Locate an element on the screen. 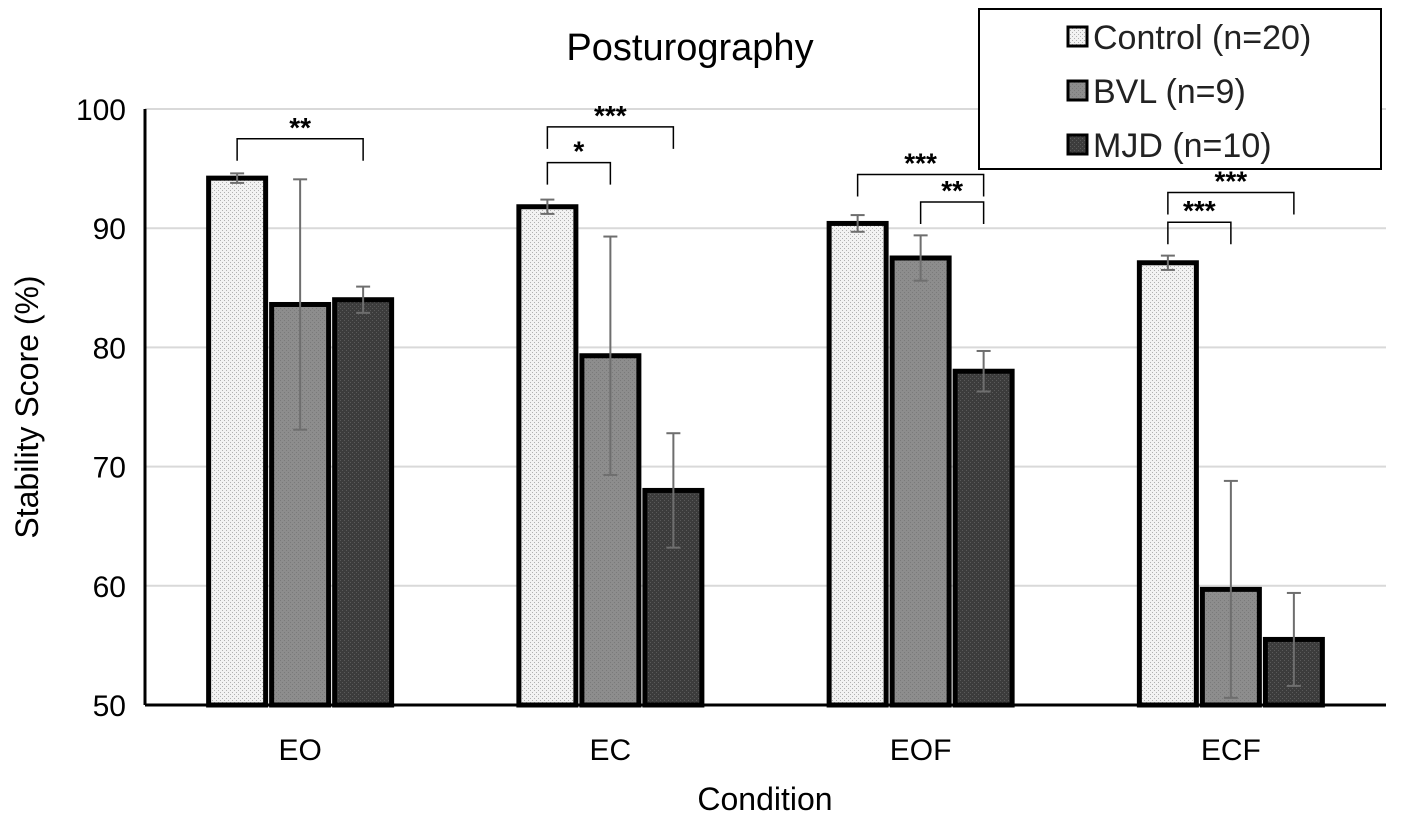  y-tick-label: 50 is located at coordinates (109, 706).